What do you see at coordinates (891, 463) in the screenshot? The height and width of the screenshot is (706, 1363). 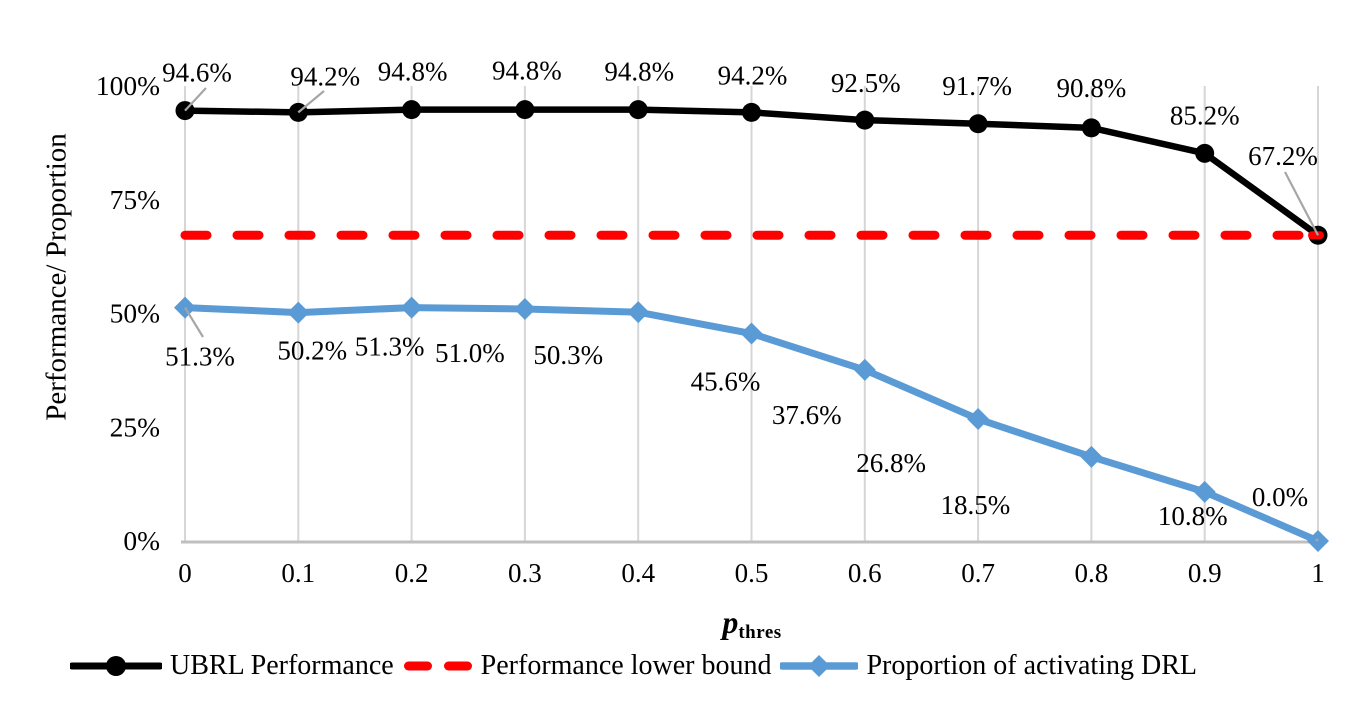 I see `proportion-data-label: 26.8%` at bounding box center [891, 463].